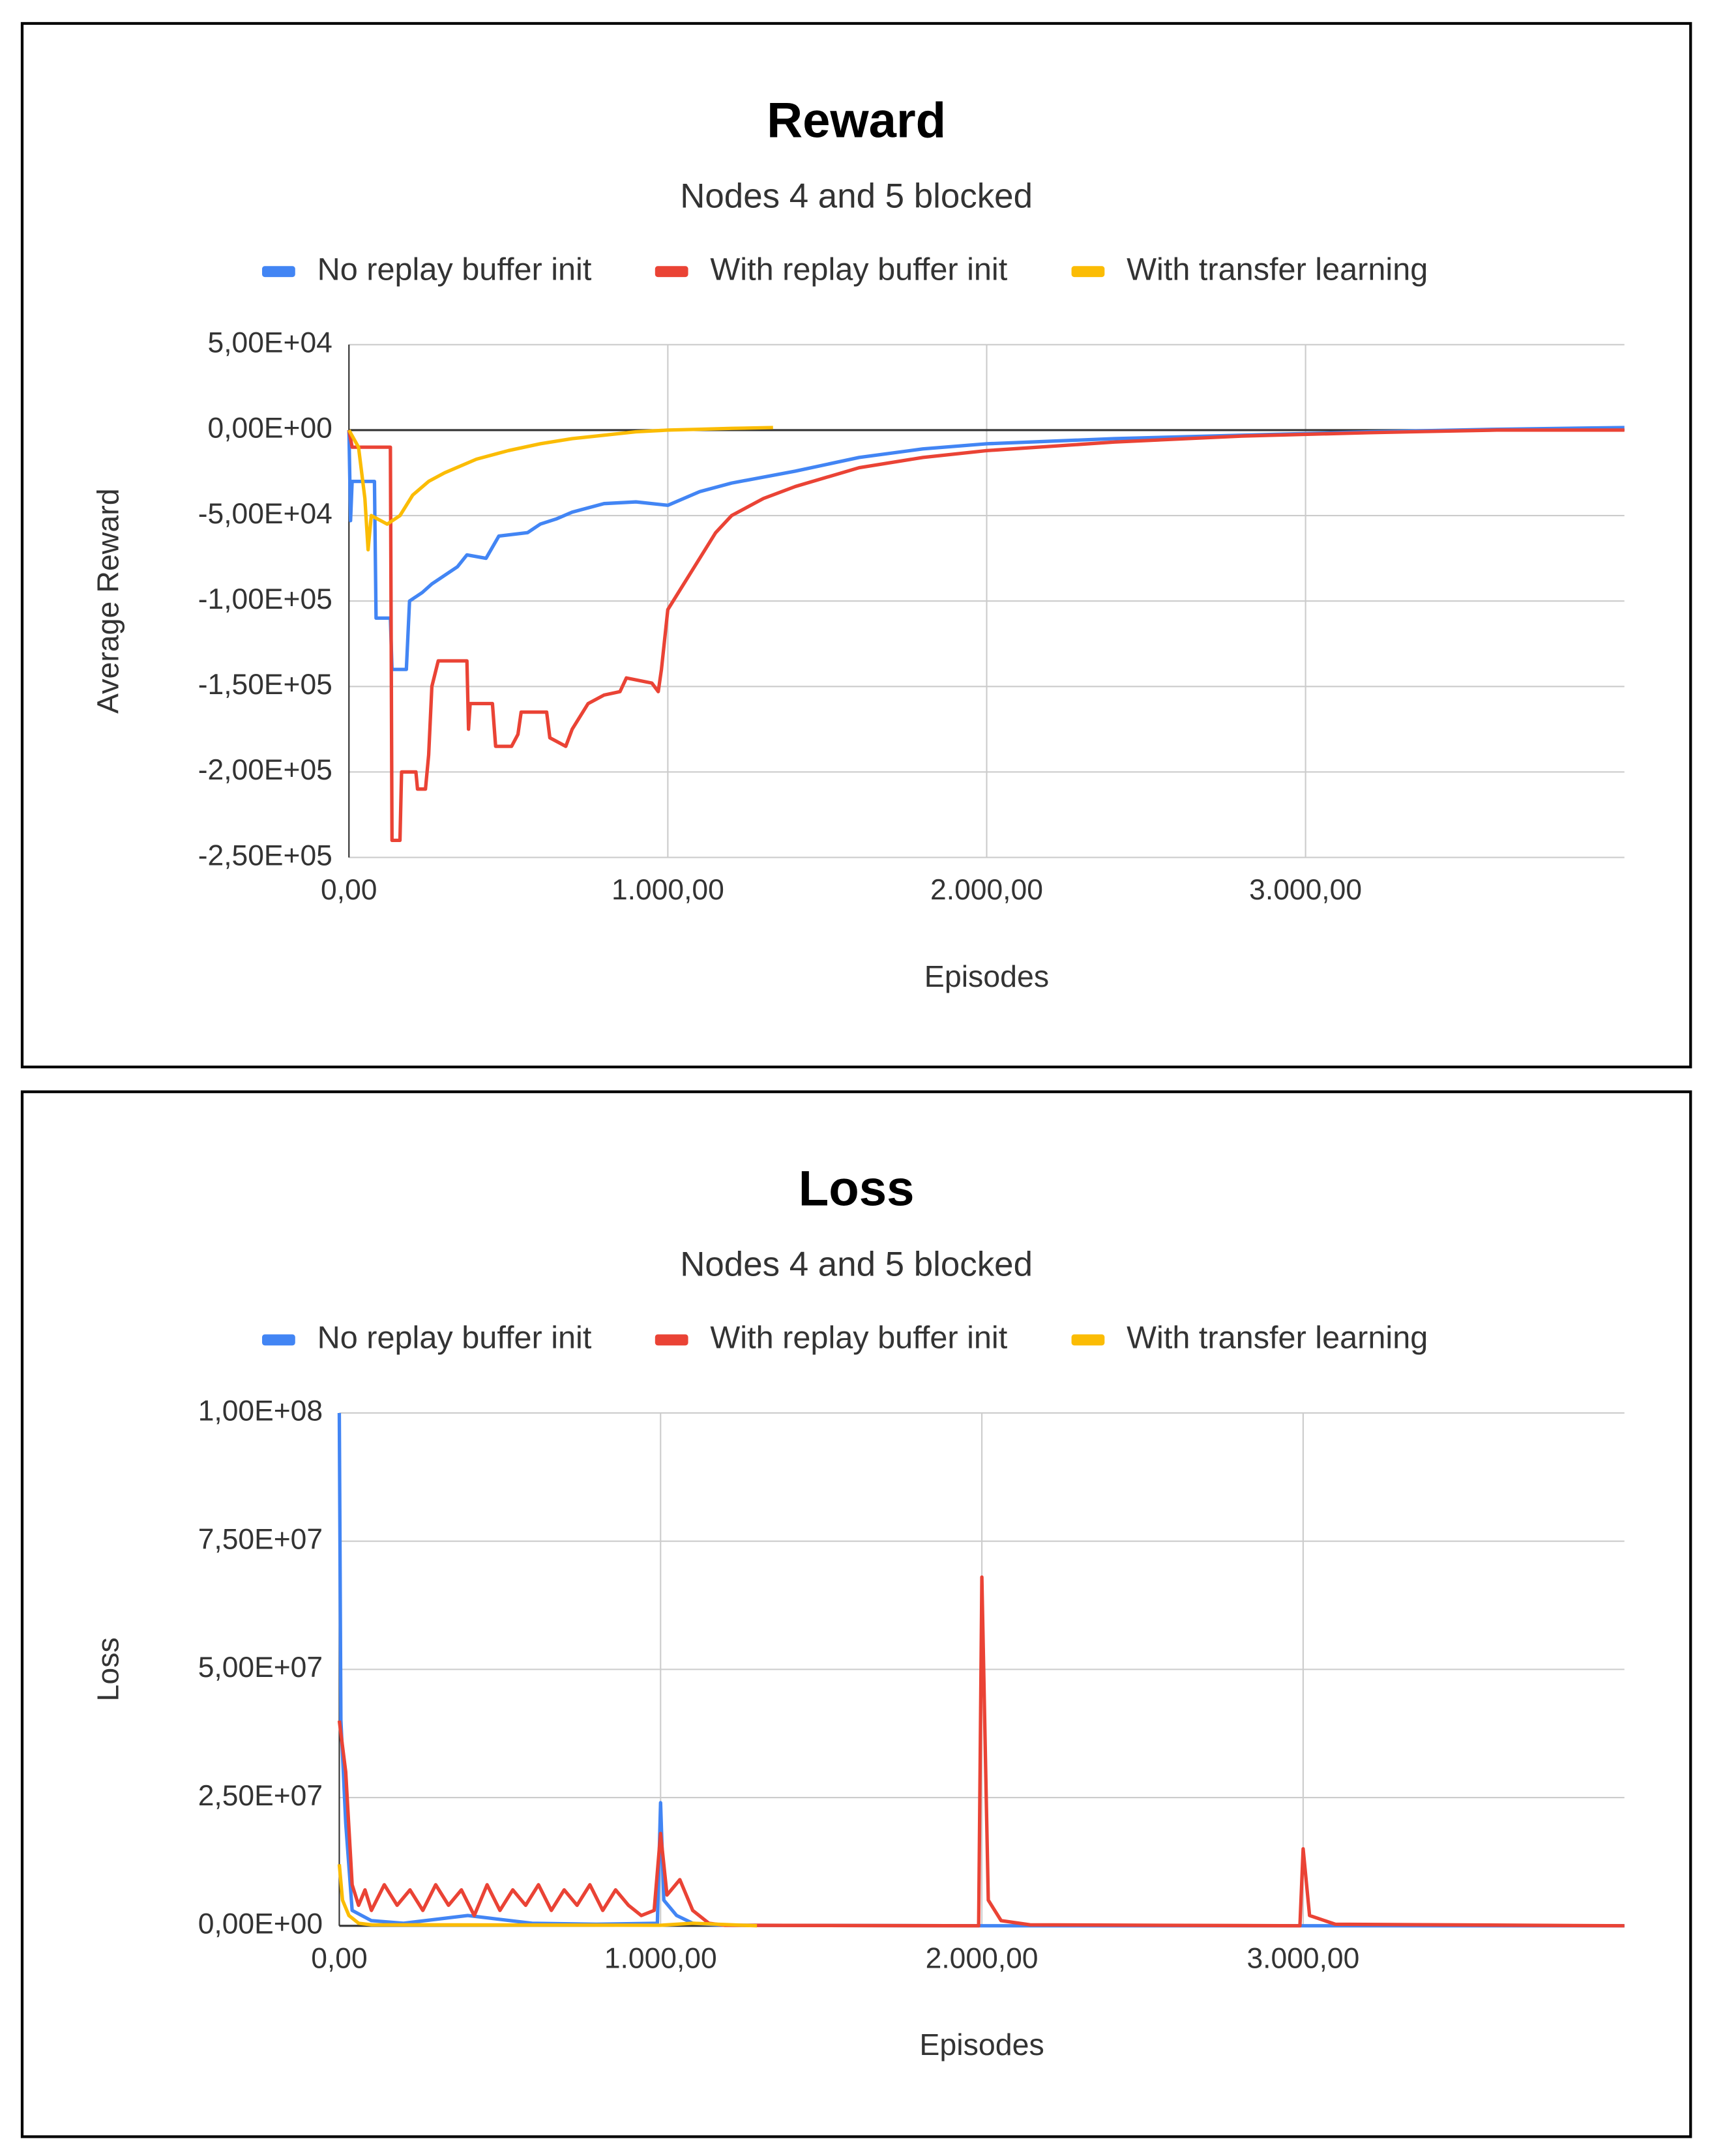 The height and width of the screenshot is (2156, 1710). Describe the element at coordinates (260, 1411) in the screenshot. I see `y-tick-label: 1,00E+08` at that location.